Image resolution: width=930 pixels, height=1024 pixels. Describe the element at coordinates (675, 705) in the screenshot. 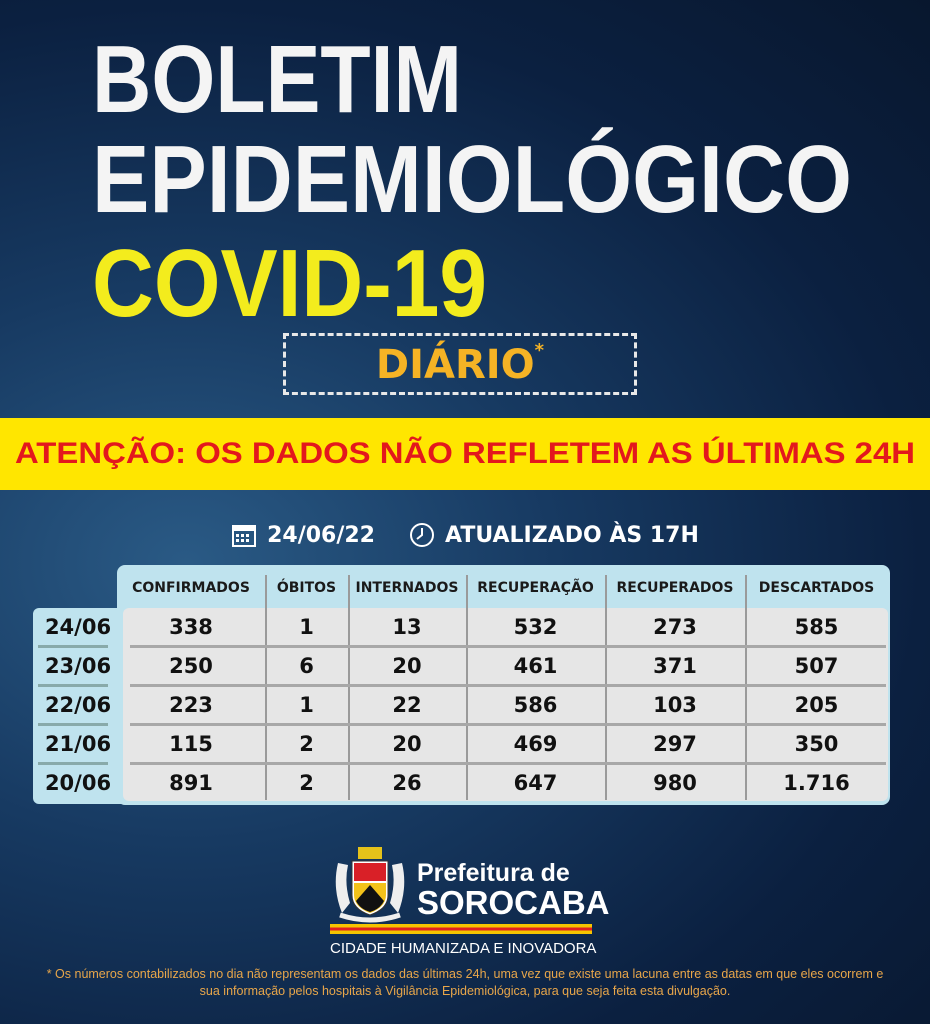

I see `table-cell: 103` at that location.